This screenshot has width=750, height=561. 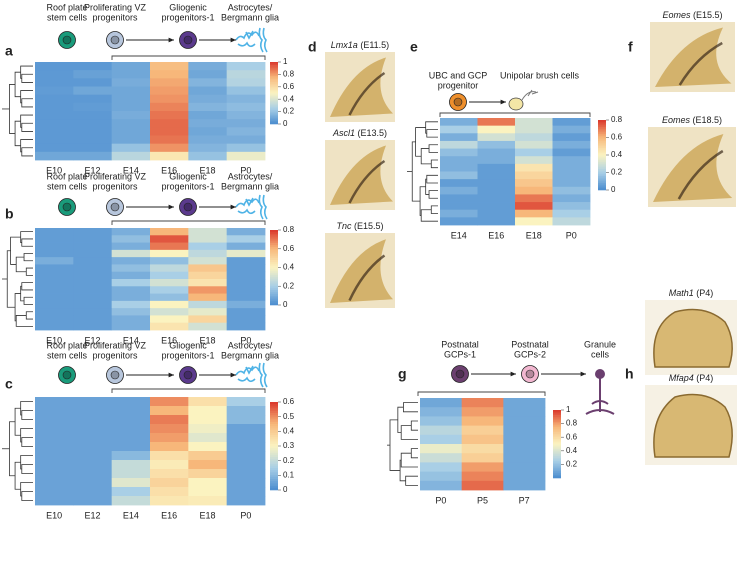 I want to click on cell-nucleus, so click(x=458, y=102).